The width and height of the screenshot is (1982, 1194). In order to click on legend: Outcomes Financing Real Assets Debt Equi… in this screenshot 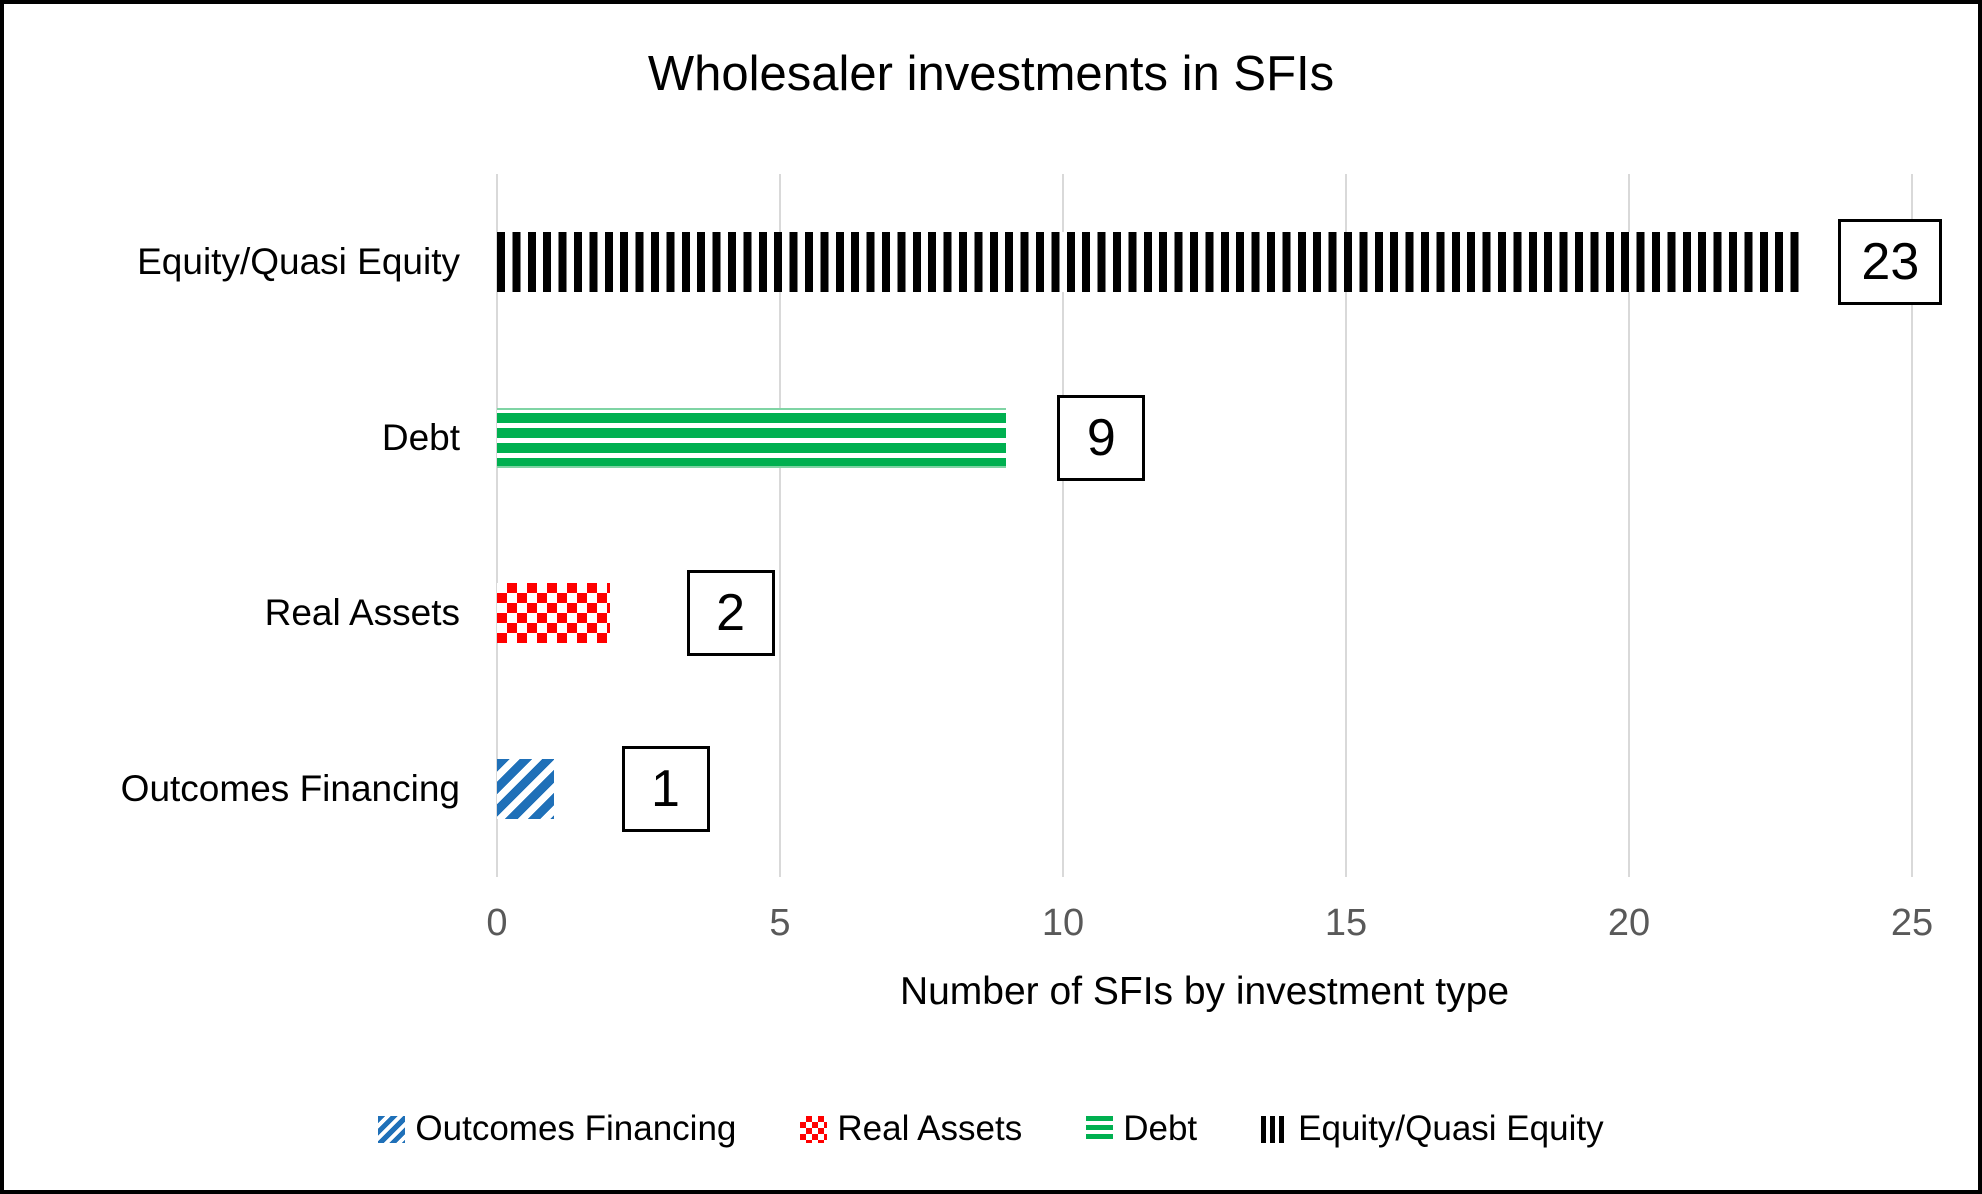, I will do `click(991, 1129)`.